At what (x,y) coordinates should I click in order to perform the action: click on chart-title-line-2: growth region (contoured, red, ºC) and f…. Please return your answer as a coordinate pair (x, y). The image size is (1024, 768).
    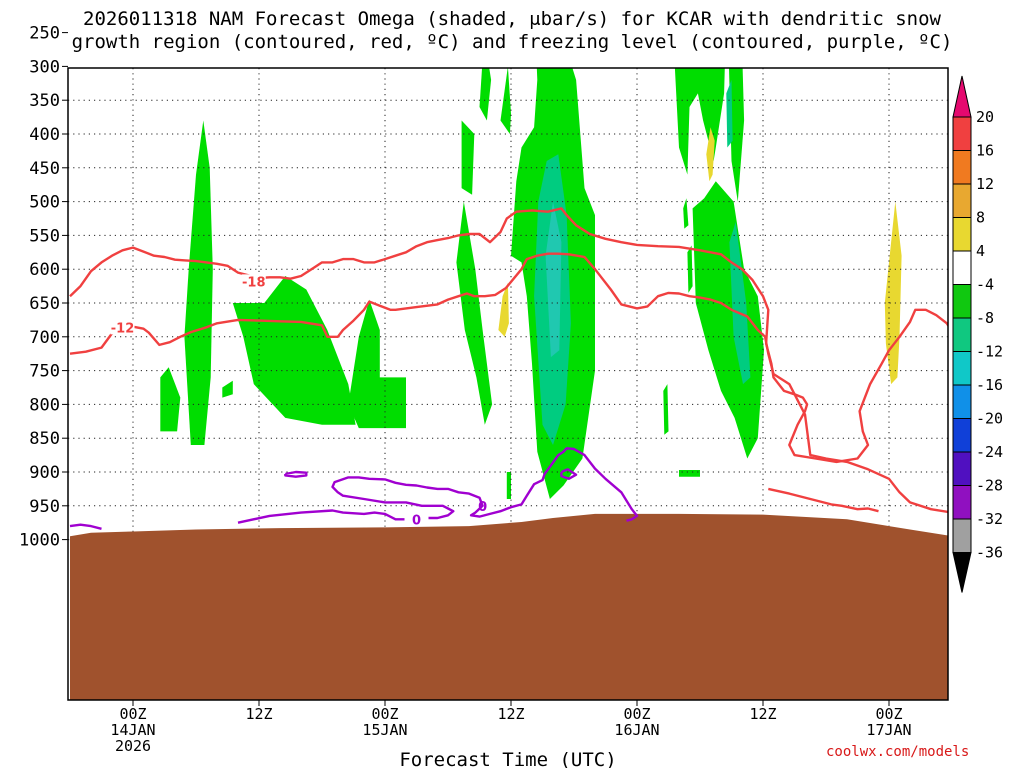
    Looking at the image, I should click on (512, 42).